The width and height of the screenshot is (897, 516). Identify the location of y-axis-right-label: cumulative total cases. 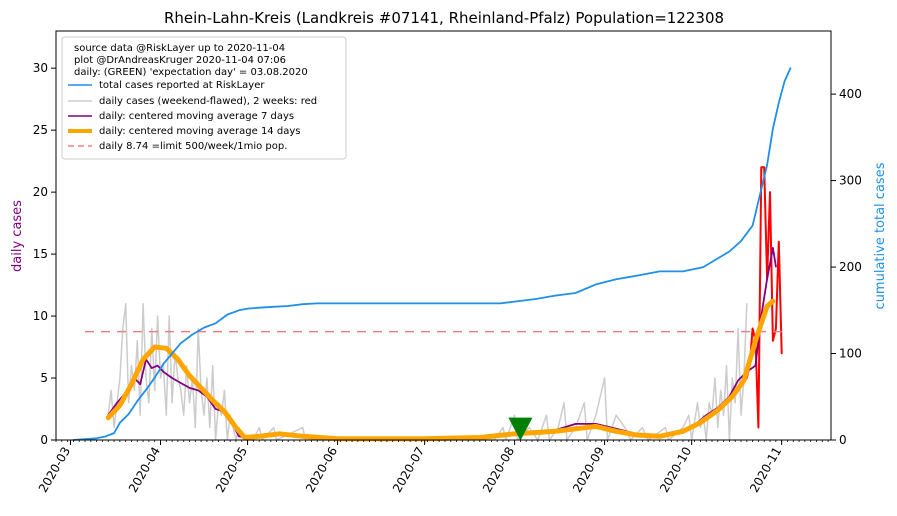
(880, 235).